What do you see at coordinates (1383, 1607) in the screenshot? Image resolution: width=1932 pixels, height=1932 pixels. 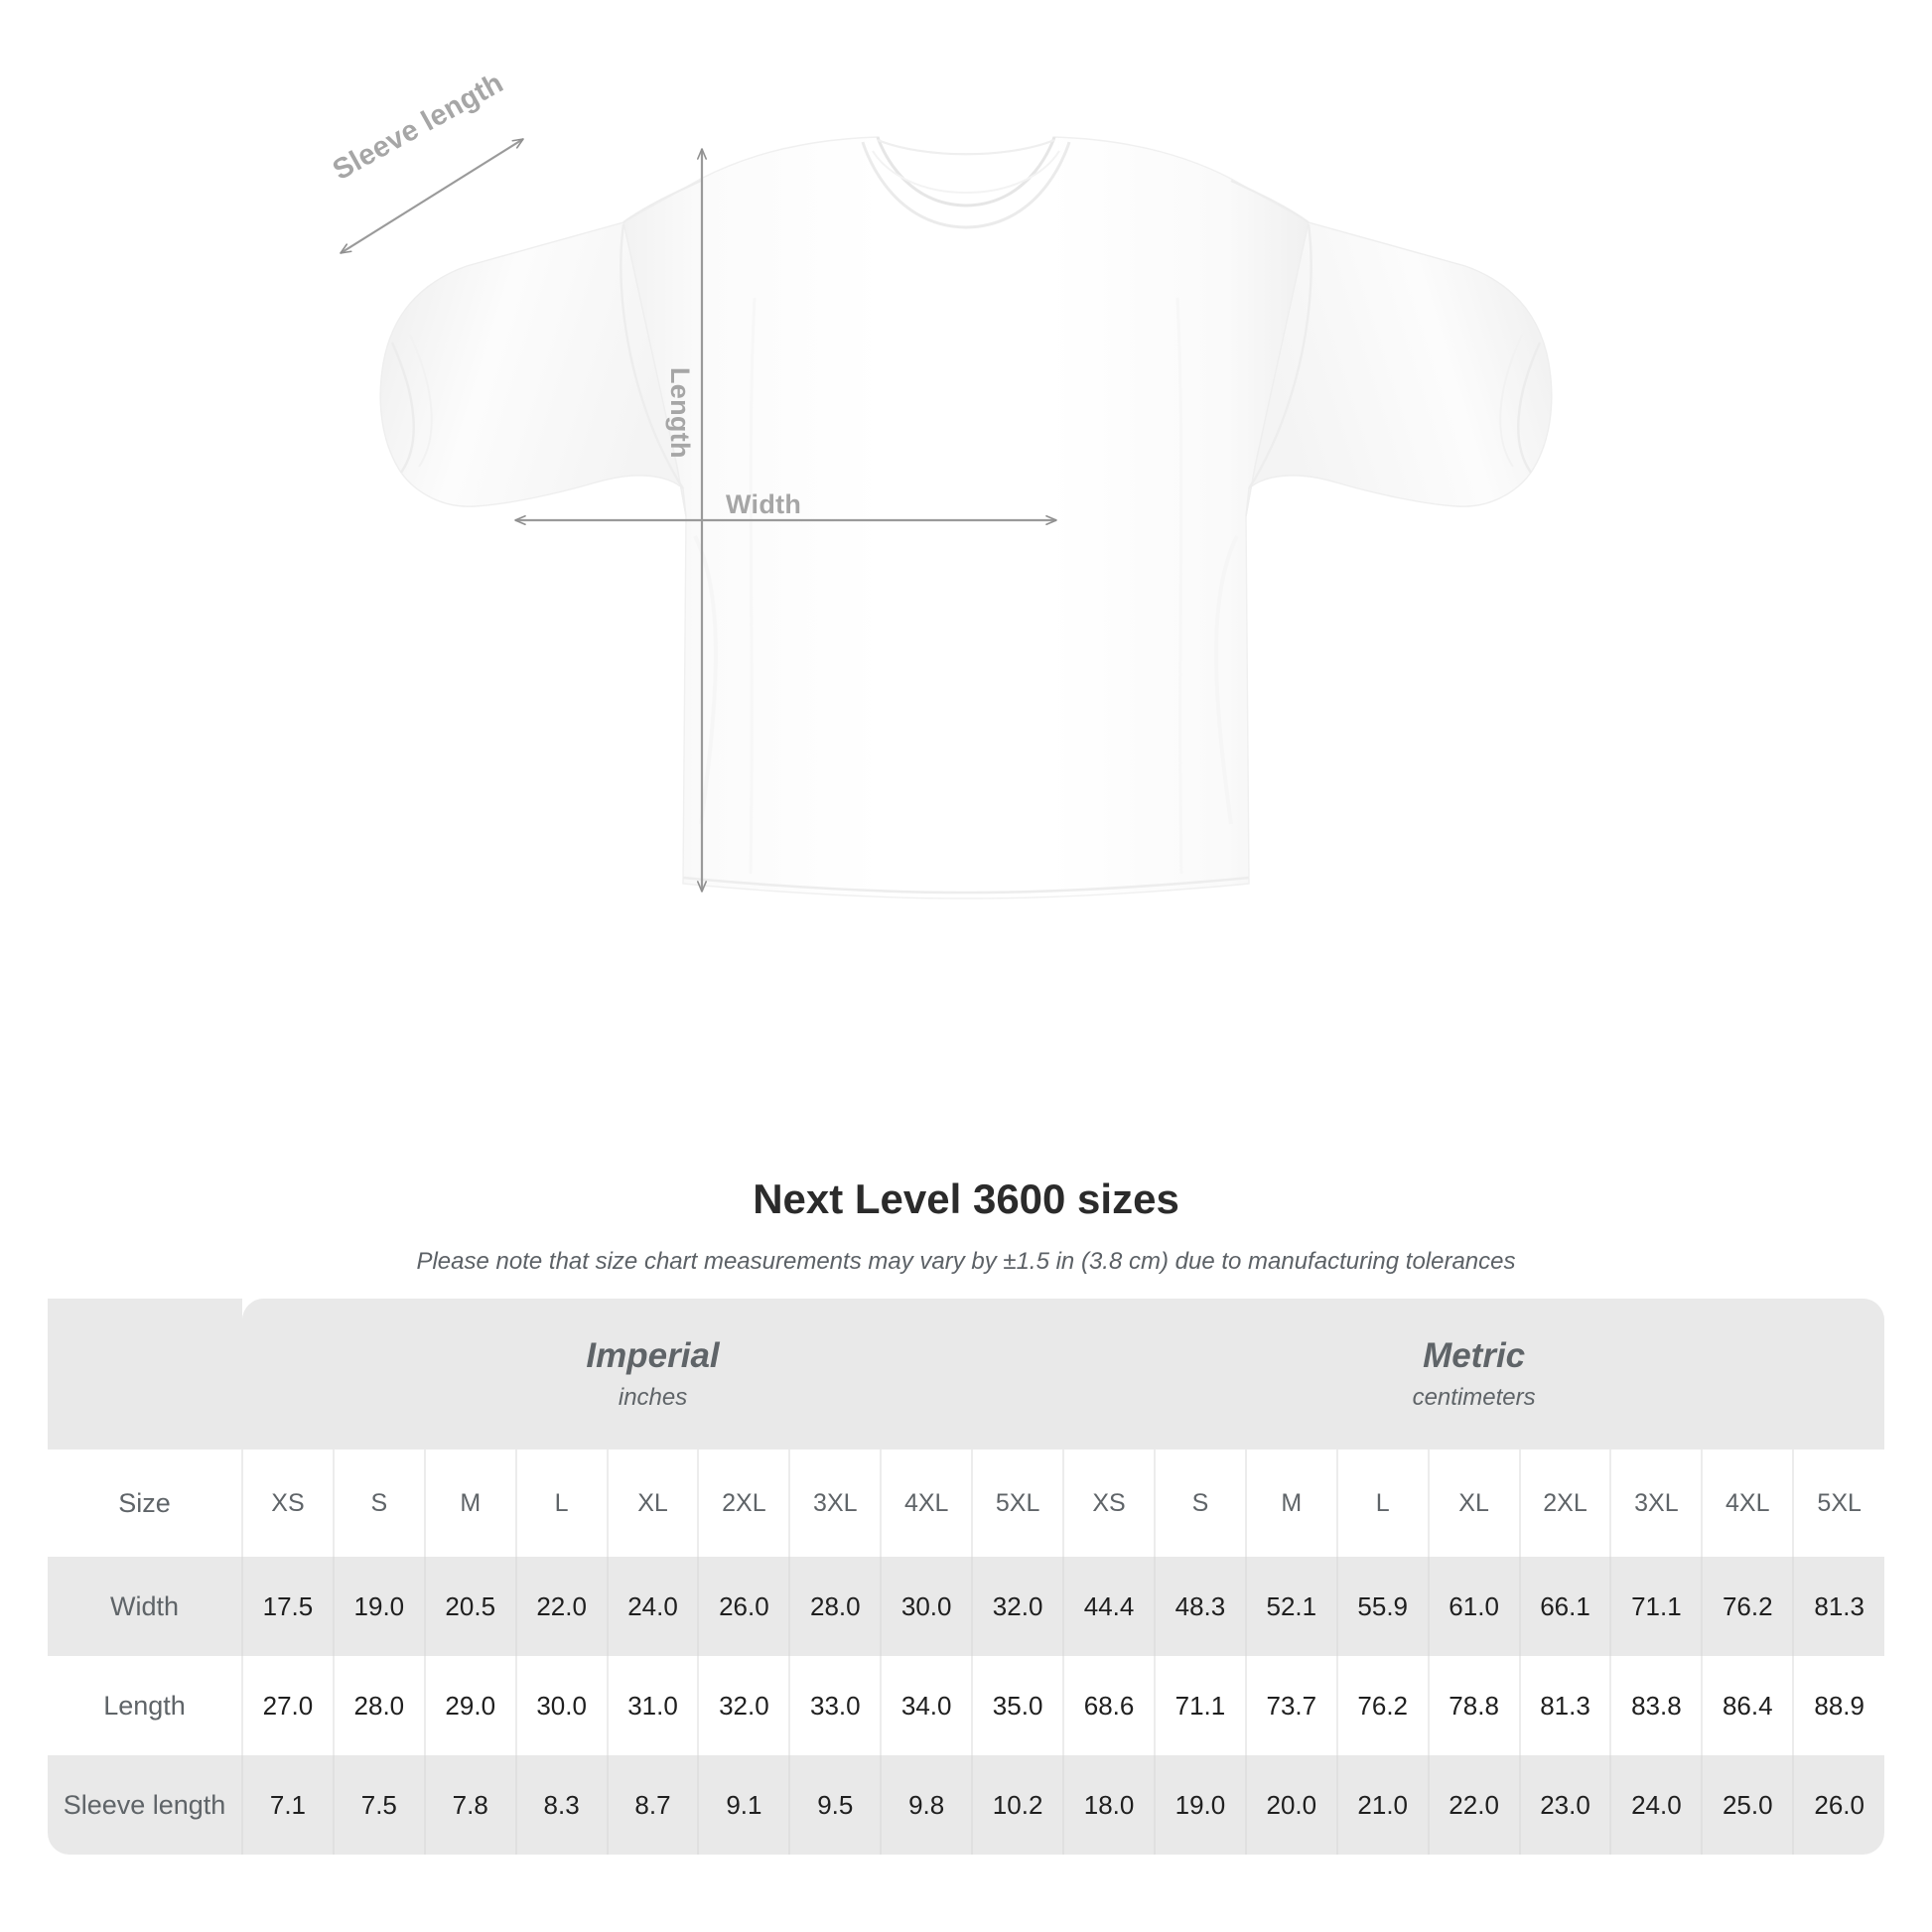 I see `measurement-cell: 55.9` at bounding box center [1383, 1607].